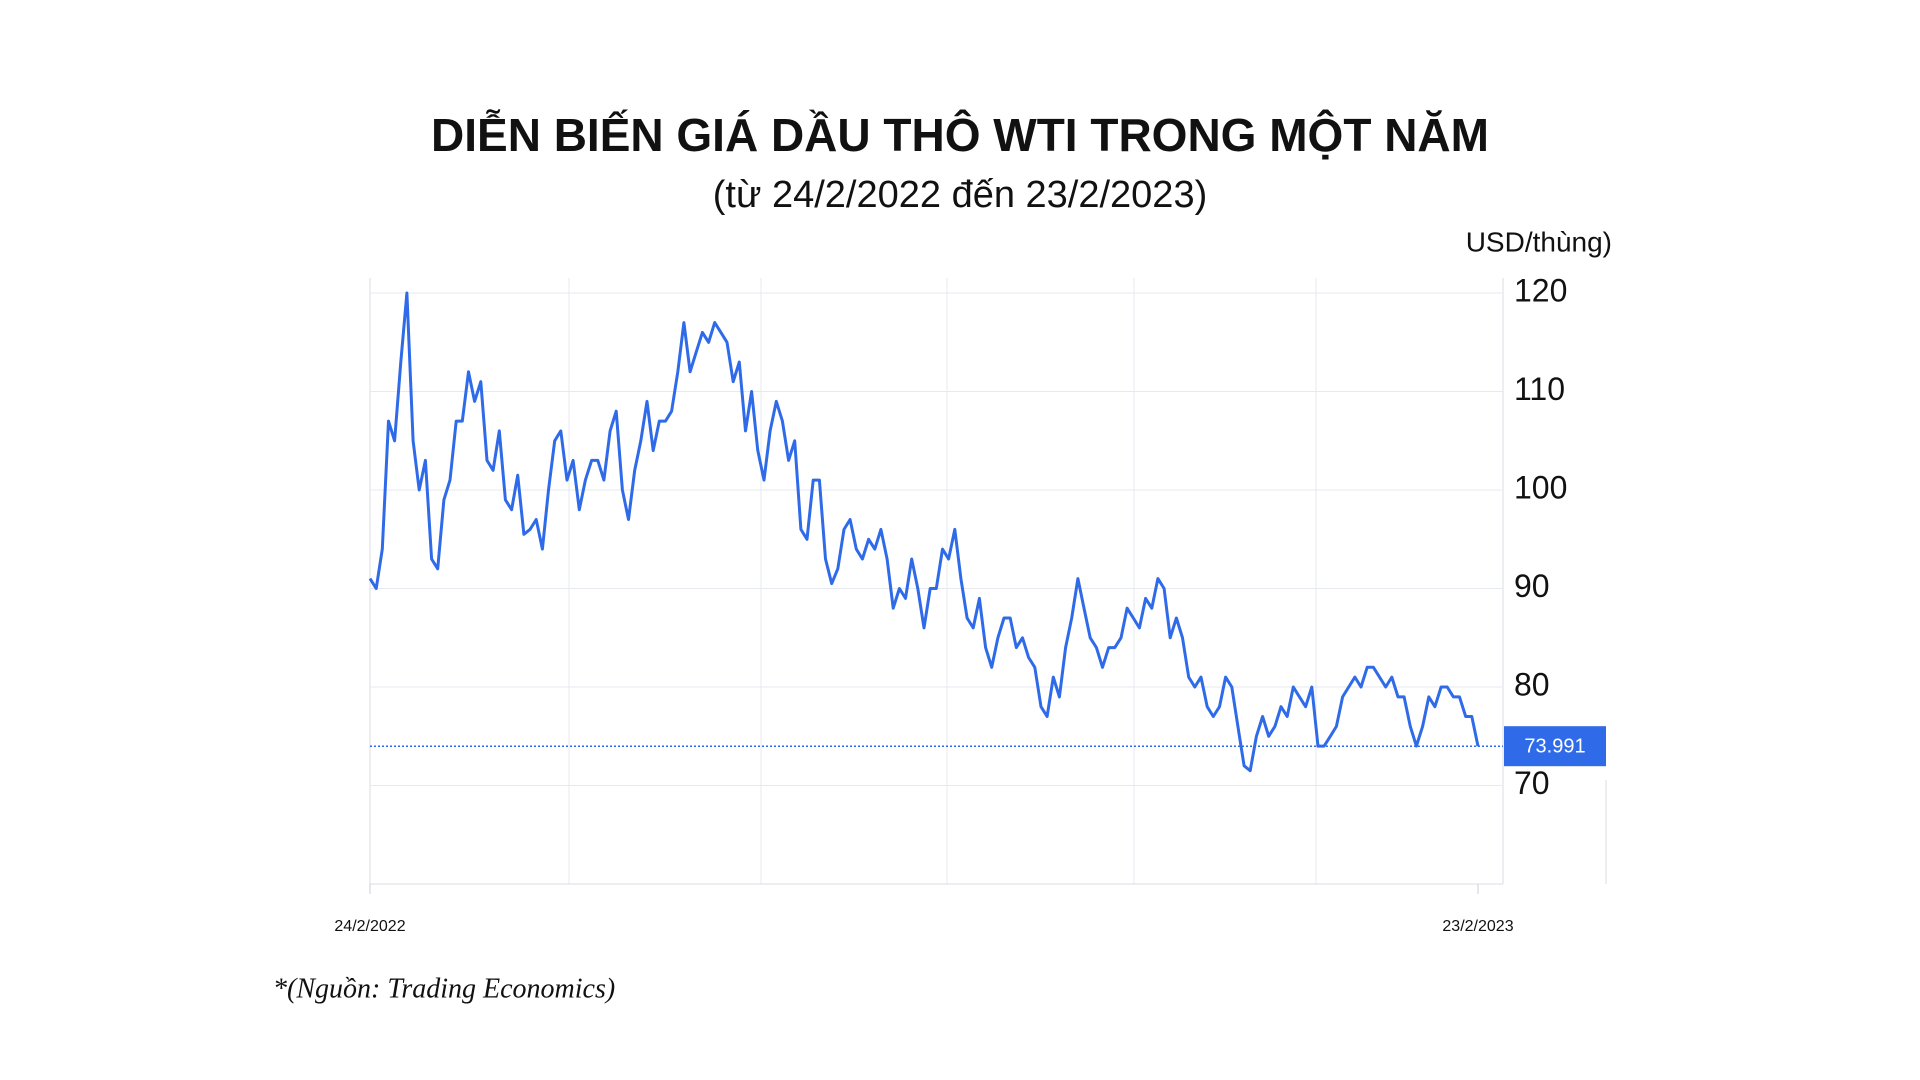 The height and width of the screenshot is (1080, 1920). I want to click on y-tick-label: 90, so click(1532, 586).